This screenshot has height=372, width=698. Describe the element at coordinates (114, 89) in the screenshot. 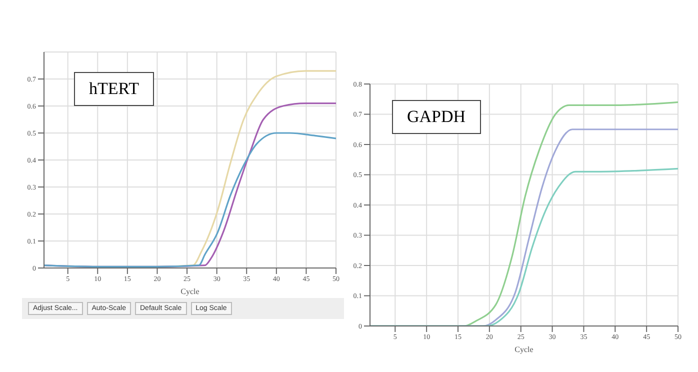

I see `text: hTERT` at that location.